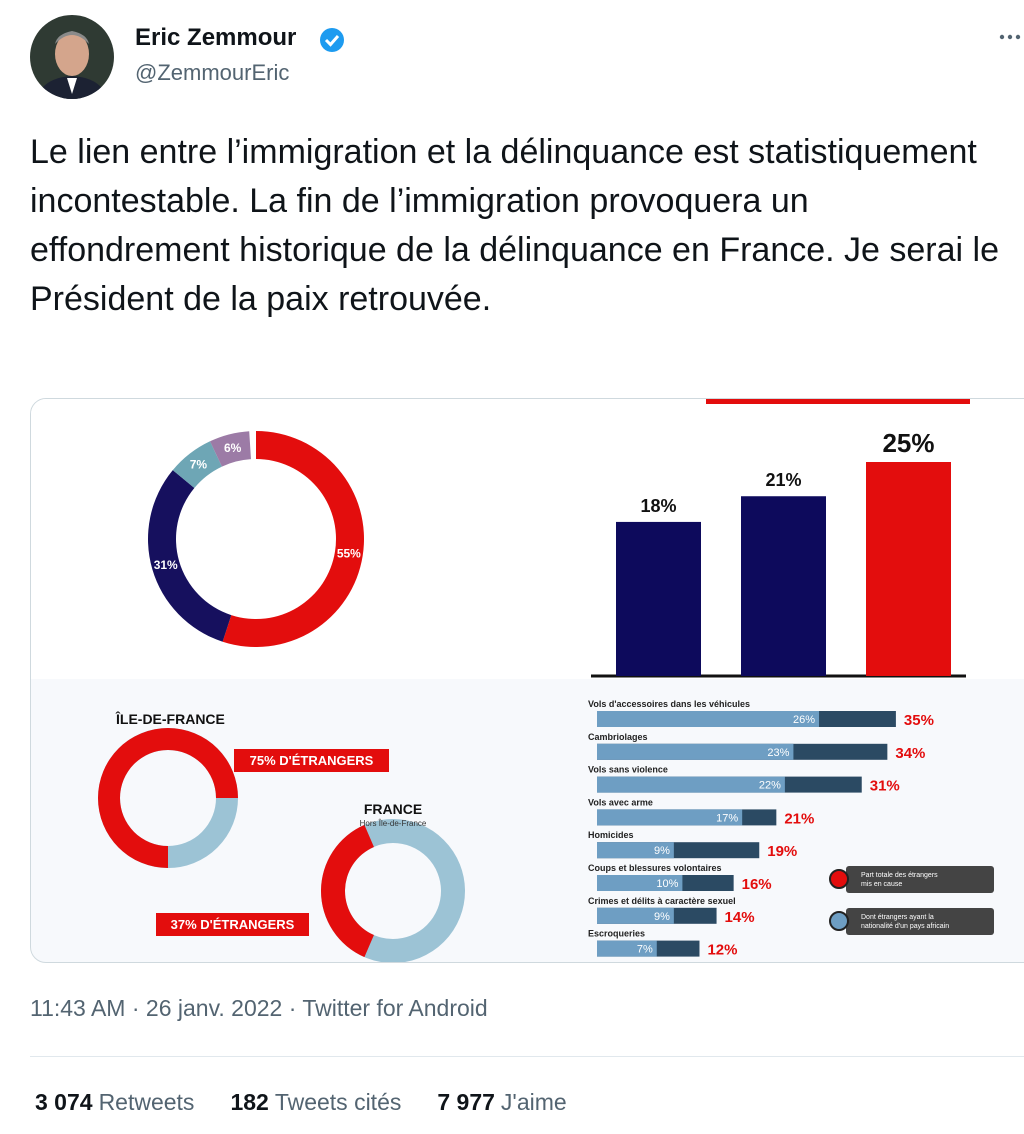 This screenshot has width=1024, height=1134. What do you see at coordinates (216, 37) in the screenshot?
I see `author-name: Eric Zemmour` at bounding box center [216, 37].